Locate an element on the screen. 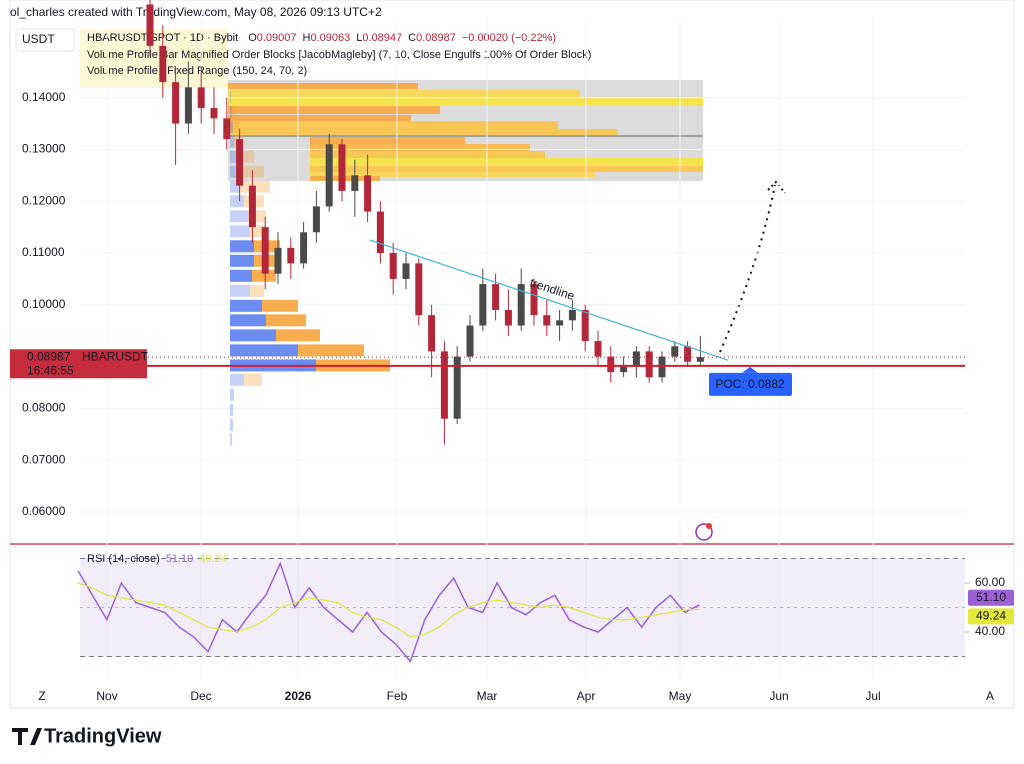  legend-part: −0.00020 (−0.22%) is located at coordinates (509, 38).